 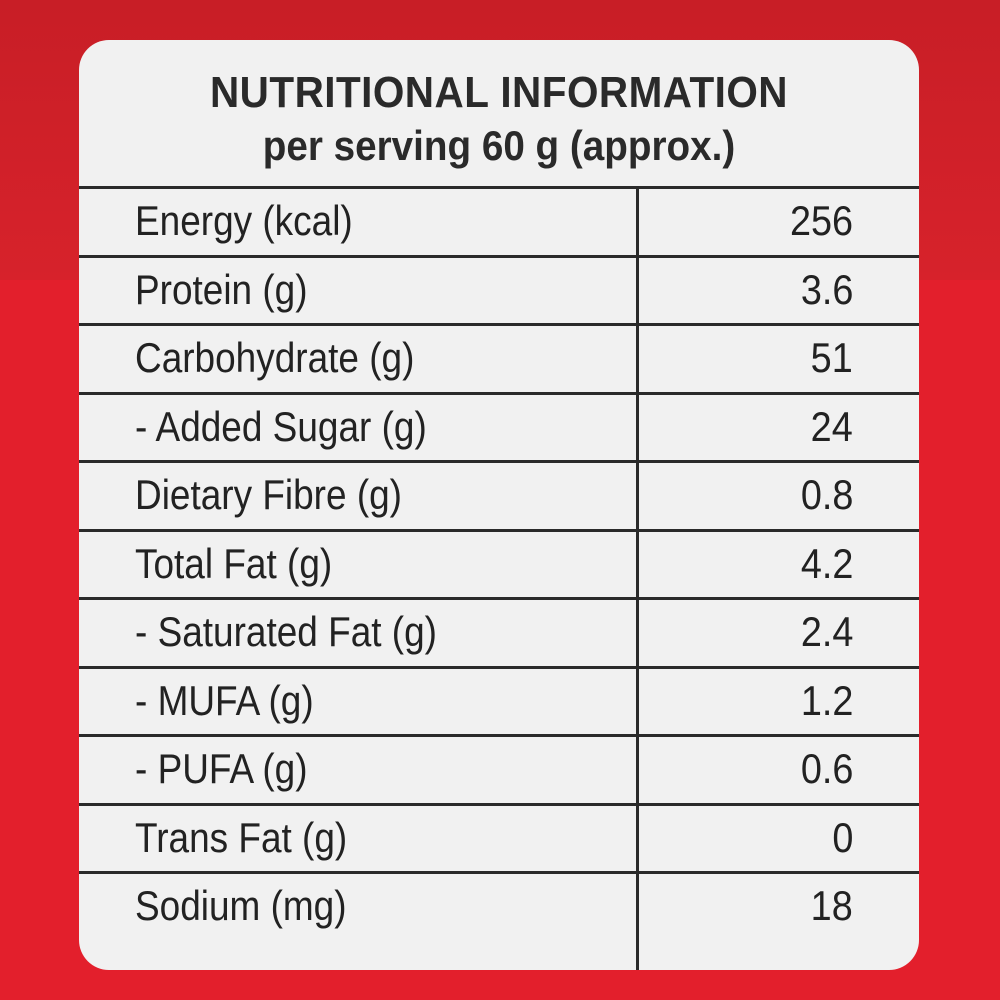 I want to click on nutrient-value: 0.6, so click(x=826, y=768).